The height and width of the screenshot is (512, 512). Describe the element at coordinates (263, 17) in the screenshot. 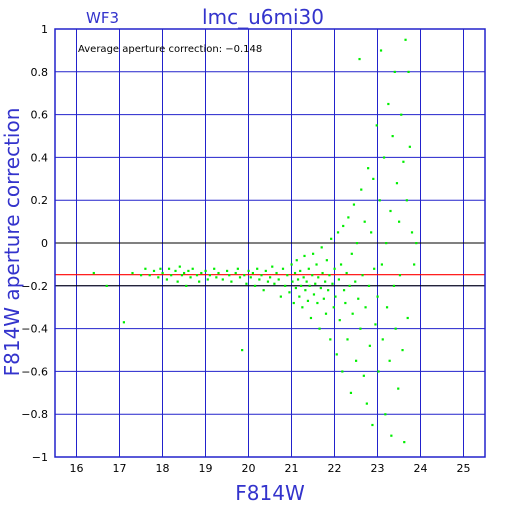

I see `chart-title: lmc_u6mi30` at that location.